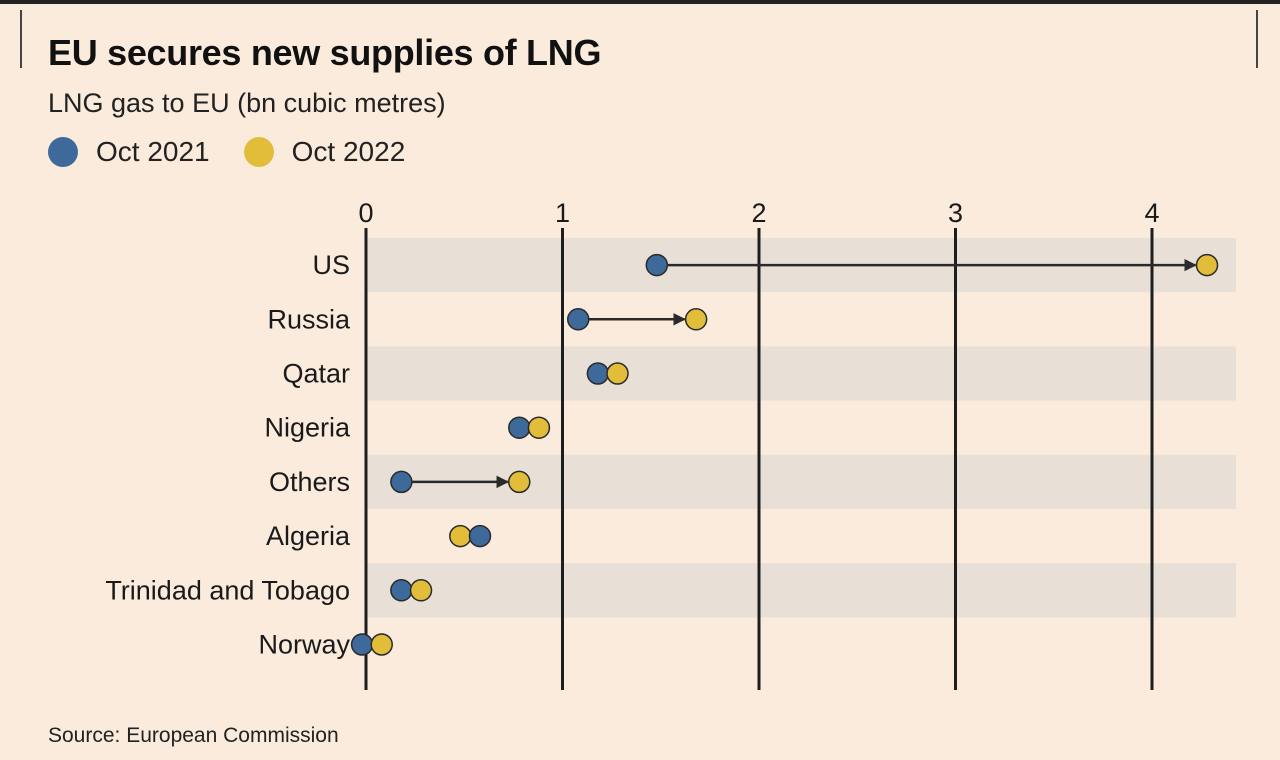  I want to click on dot-oct-2022-us, so click(1207, 265).